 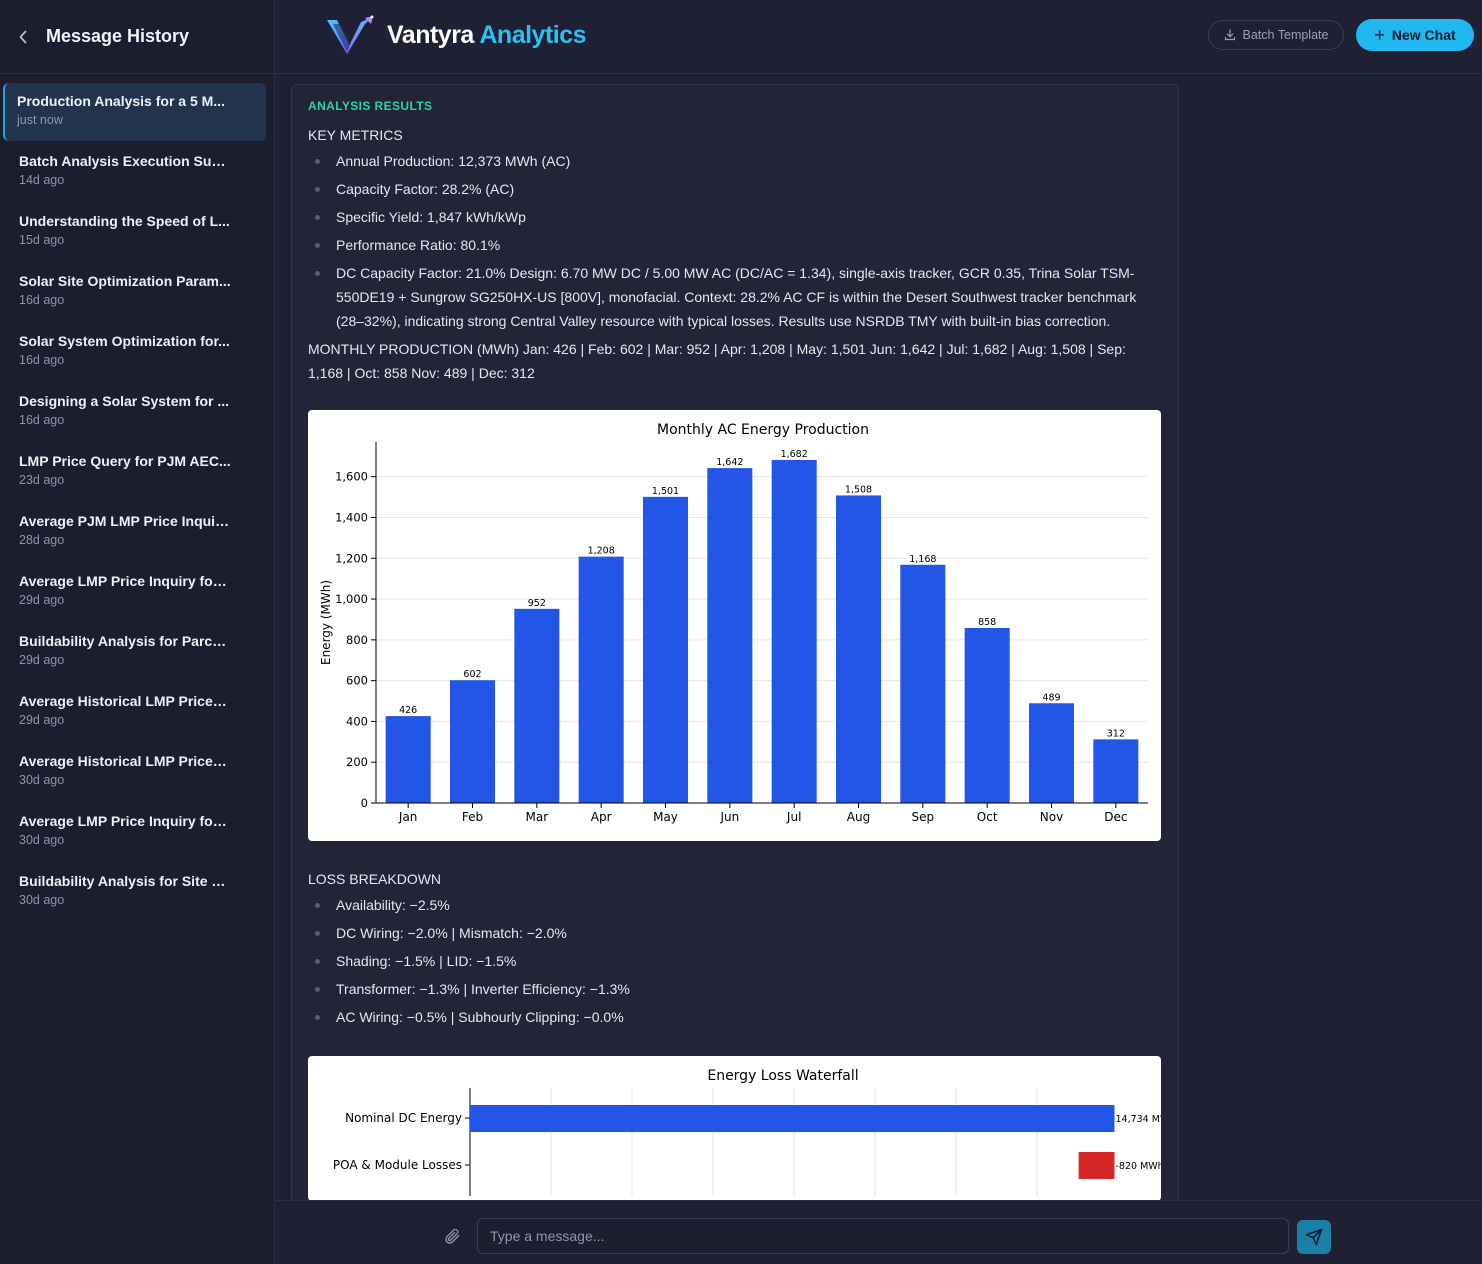 I want to click on new-chat-label: New Chat, so click(x=1423, y=35).